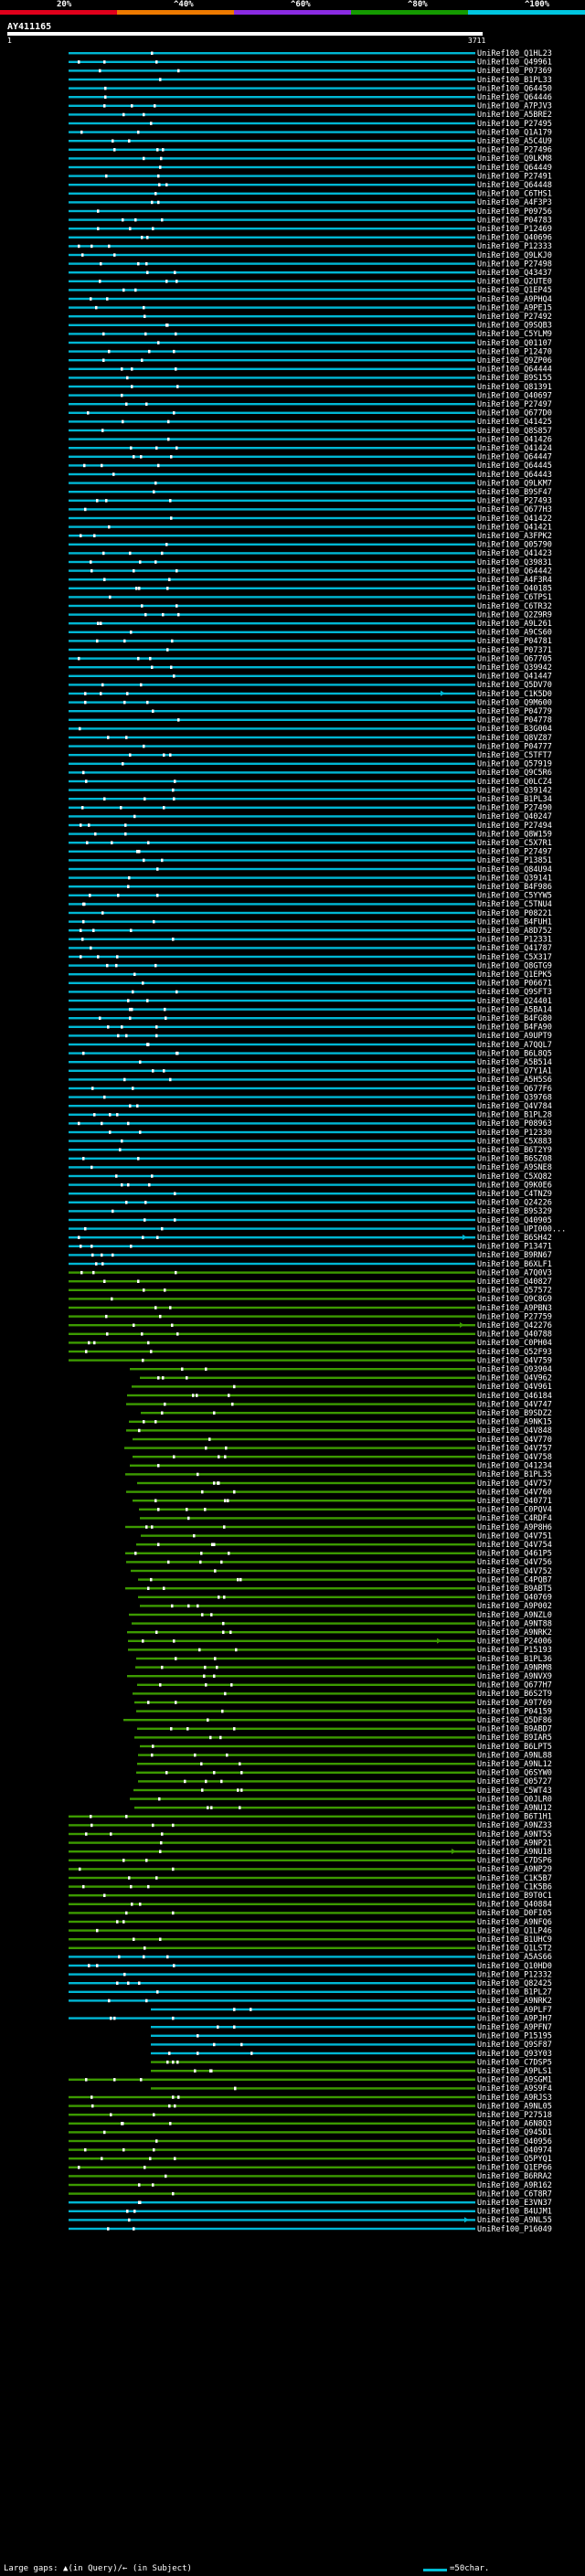 The height and width of the screenshot is (2576, 585). I want to click on hit-row: UniRef100_Q93Y03, so click(352, 2054).